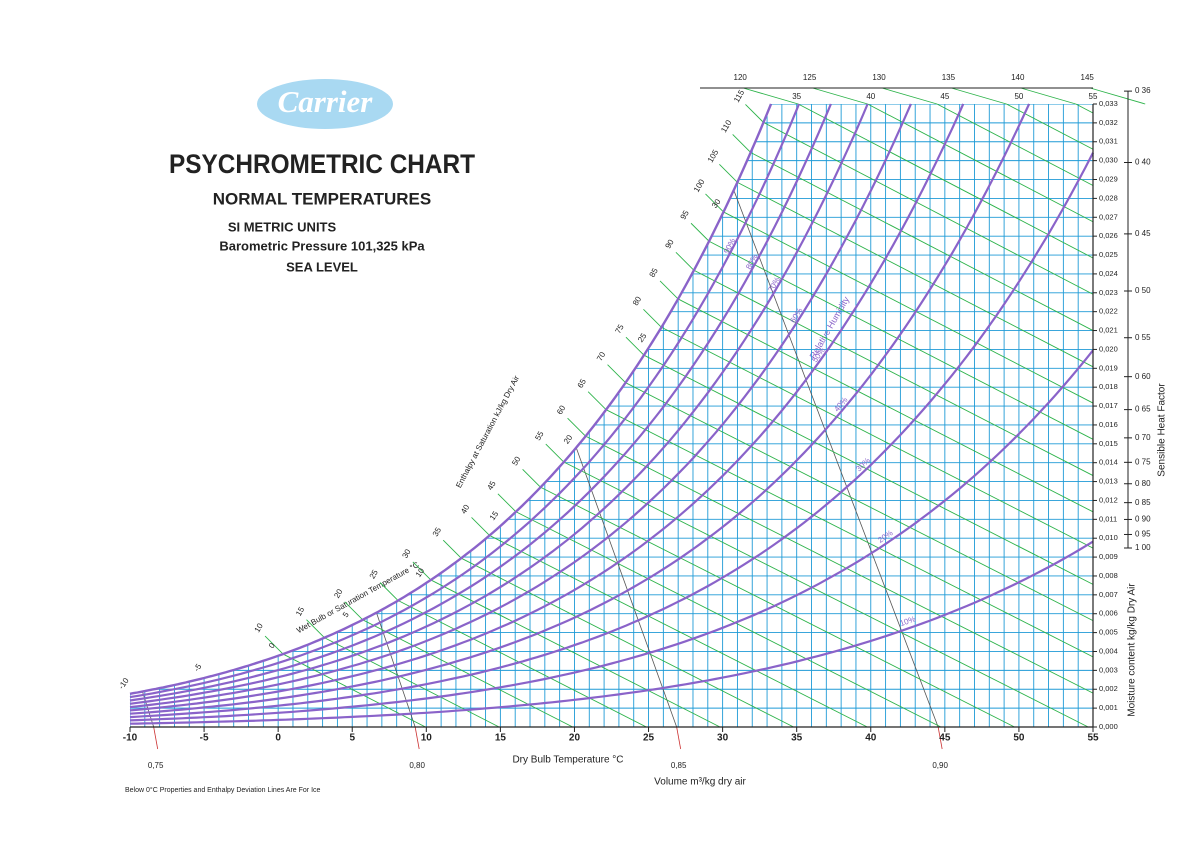 This screenshot has width=1200, height=850. I want to click on x-tick-label: 35, so click(797, 738).